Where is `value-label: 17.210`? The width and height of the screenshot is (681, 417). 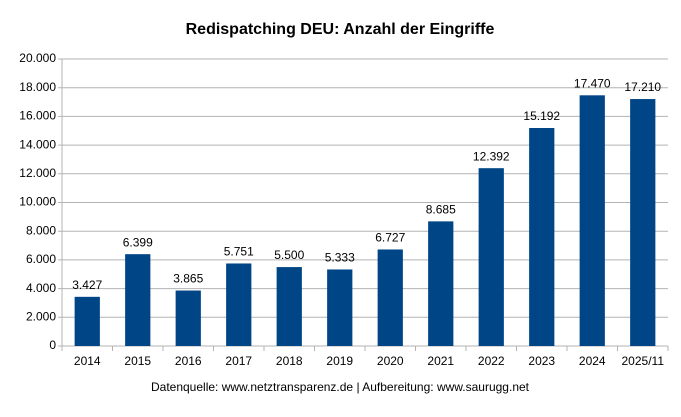 value-label: 17.210 is located at coordinates (642, 87).